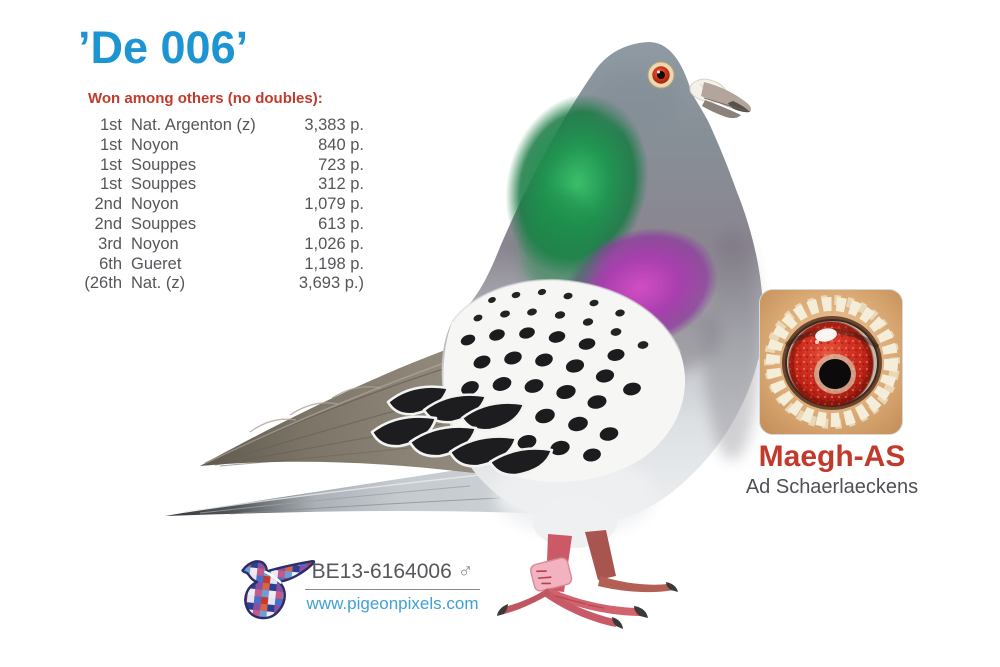  I want to click on result-row: 1st Nat. Argenton (z) 3,383 p., so click(231, 125).